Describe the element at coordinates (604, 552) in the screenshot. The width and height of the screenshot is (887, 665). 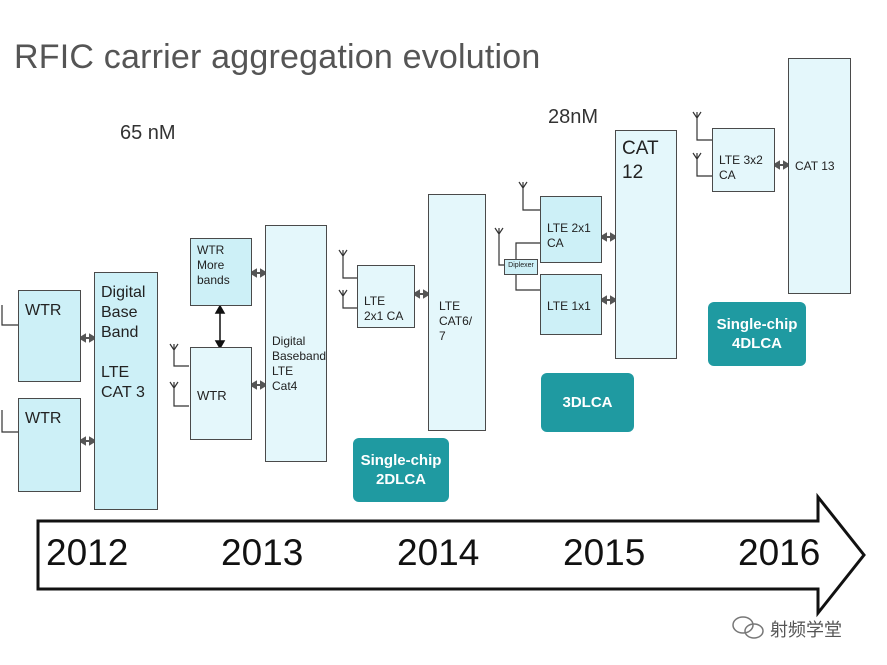
I see `year-label: 2015` at that location.